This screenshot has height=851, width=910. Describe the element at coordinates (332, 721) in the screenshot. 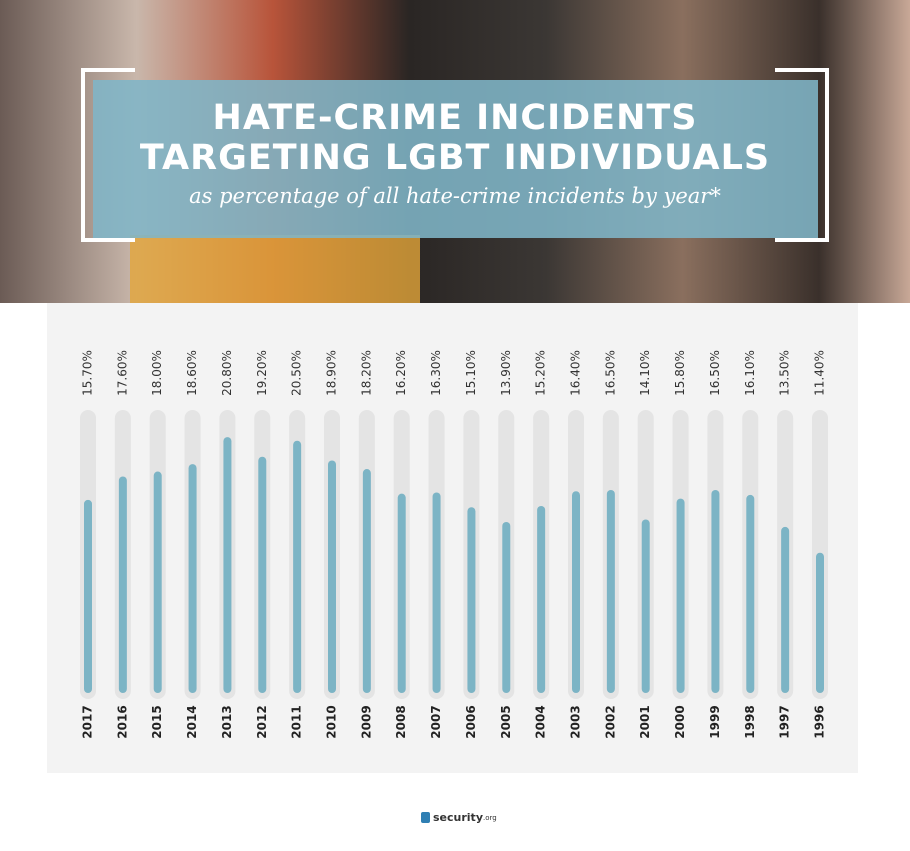

I see `x-tick-label: 2010` at that location.